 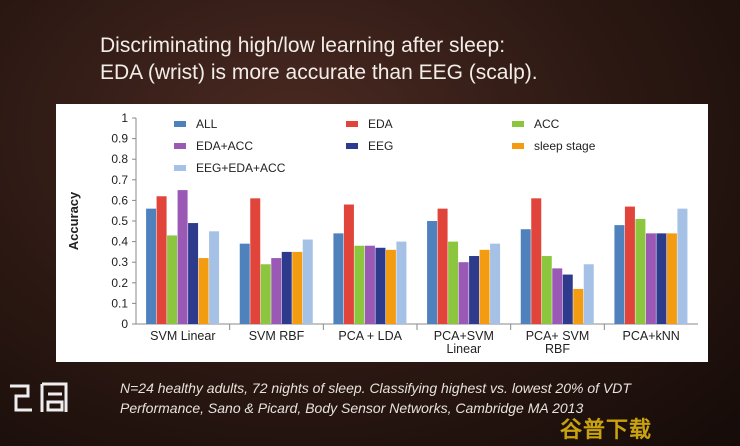 What do you see at coordinates (370, 336) in the screenshot?
I see `x-tick-label: PCA + LDA` at bounding box center [370, 336].